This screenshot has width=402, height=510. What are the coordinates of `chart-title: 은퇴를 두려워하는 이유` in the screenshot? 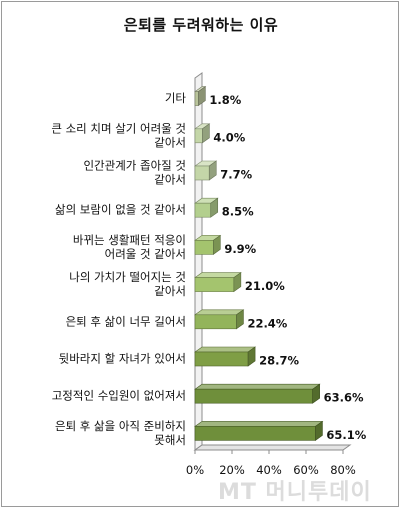 It's located at (201, 25).